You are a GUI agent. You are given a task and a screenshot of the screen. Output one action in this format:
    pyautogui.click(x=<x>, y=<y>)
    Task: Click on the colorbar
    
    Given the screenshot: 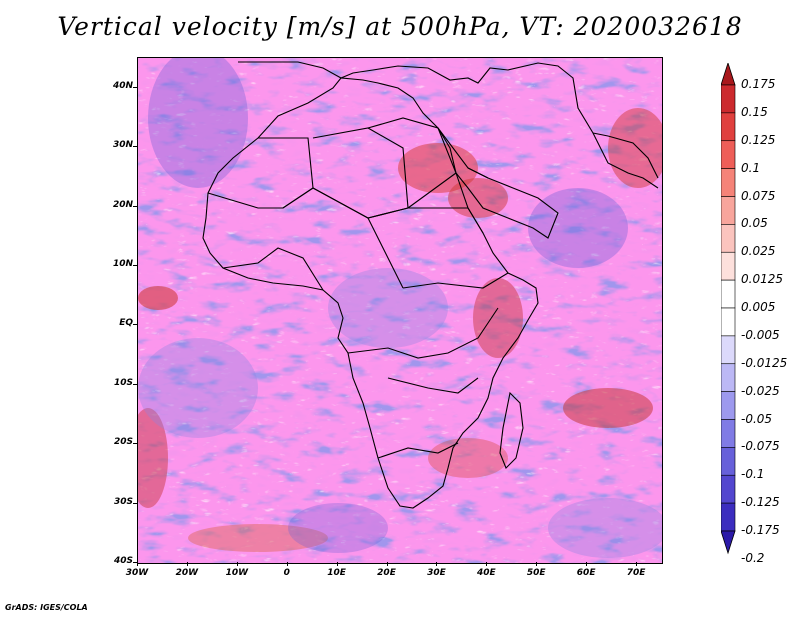 What is the action you would take?
    pyautogui.click(x=760, y=314)
    